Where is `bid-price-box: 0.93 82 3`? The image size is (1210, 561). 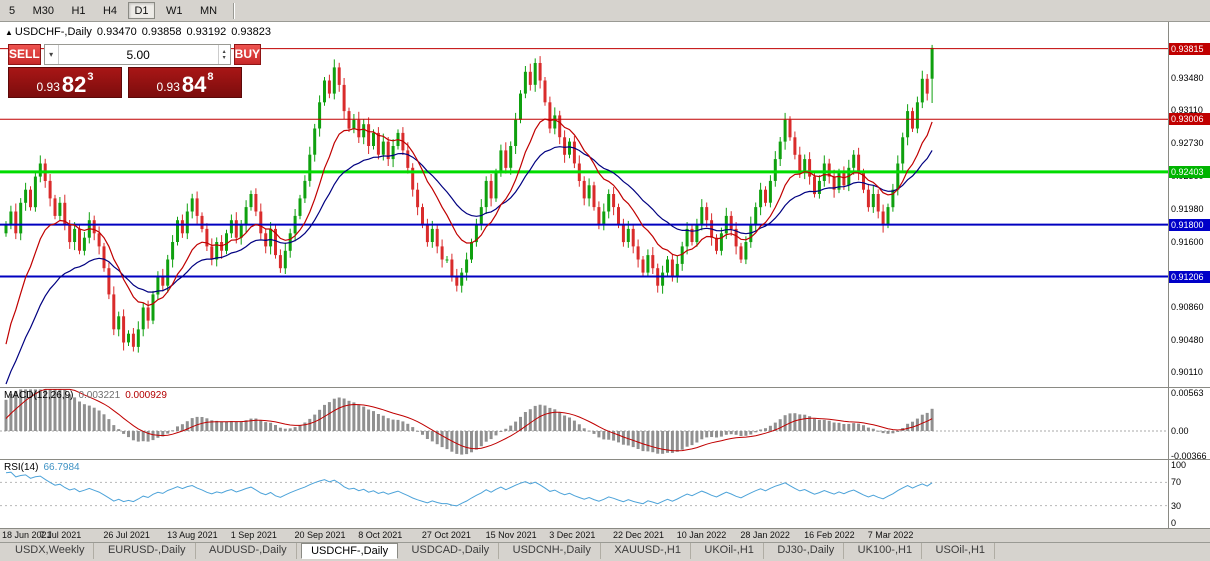 bid-price-box: 0.93 82 3 is located at coordinates (65, 82).